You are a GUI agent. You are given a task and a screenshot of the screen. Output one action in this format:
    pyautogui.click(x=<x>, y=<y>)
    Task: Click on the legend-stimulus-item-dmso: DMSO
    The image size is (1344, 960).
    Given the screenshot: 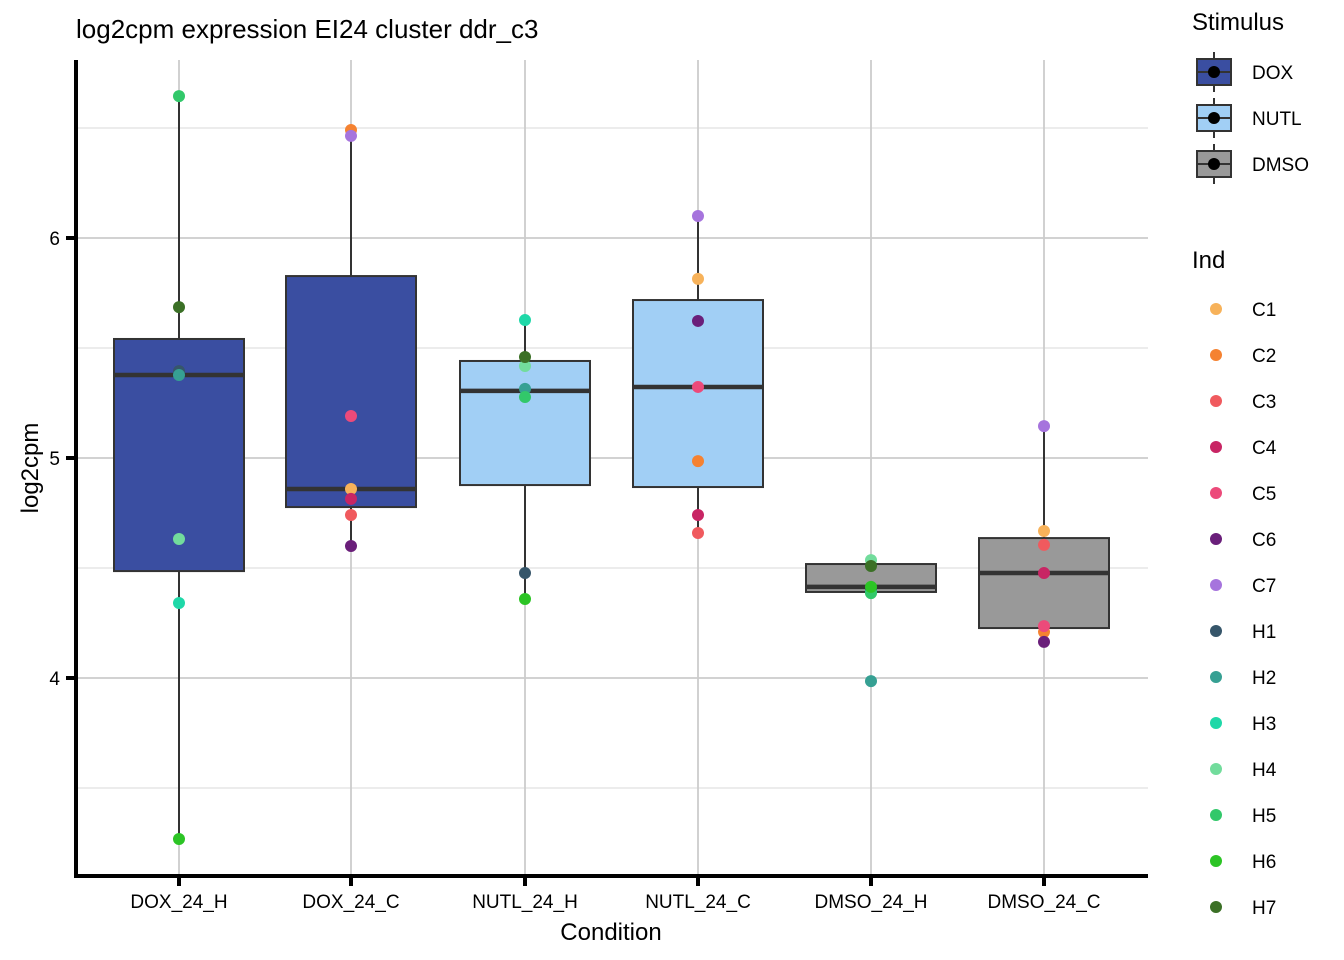 What is the action you would take?
    pyautogui.click(x=1252, y=164)
    